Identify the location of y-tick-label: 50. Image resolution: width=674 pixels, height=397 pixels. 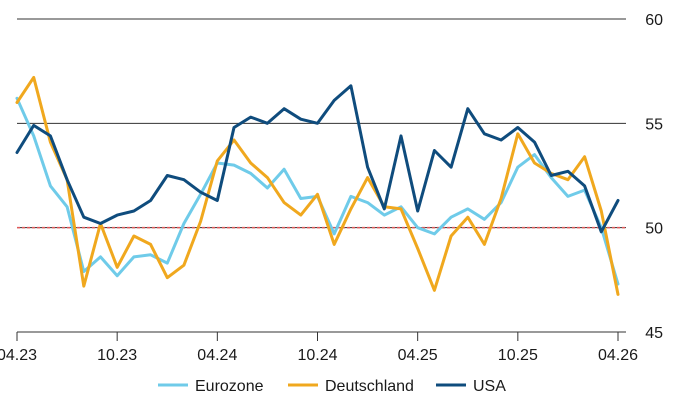
(654, 229).